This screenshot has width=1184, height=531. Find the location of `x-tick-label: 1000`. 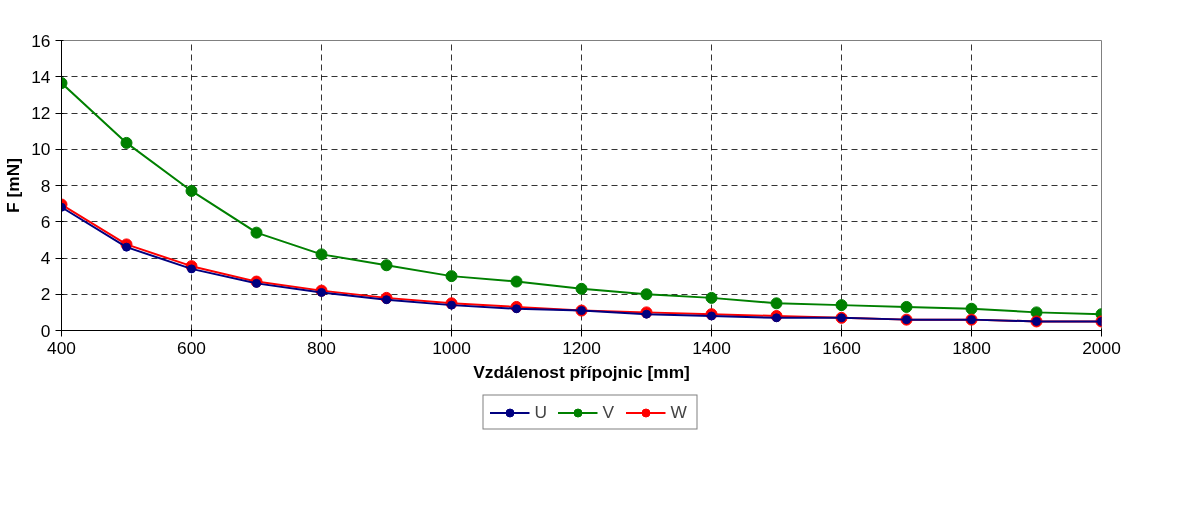

x-tick-label: 1000 is located at coordinates (451, 347).